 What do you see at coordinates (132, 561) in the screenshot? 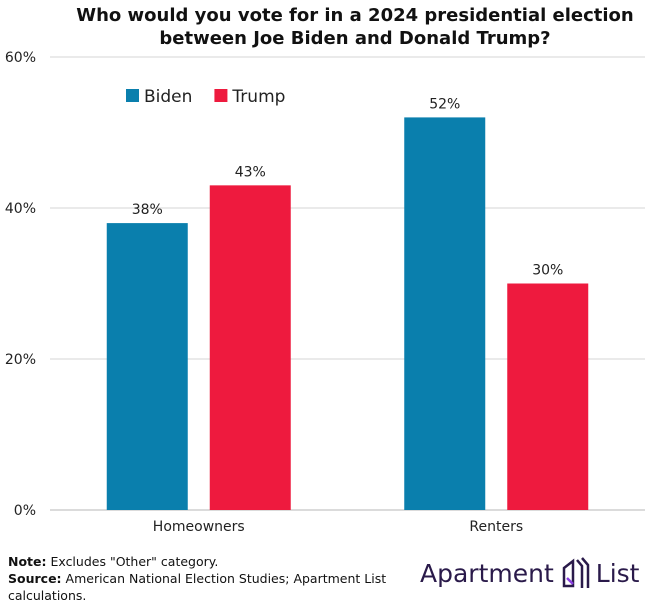
I see `note-text: Excludes "Other" category.` at bounding box center [132, 561].